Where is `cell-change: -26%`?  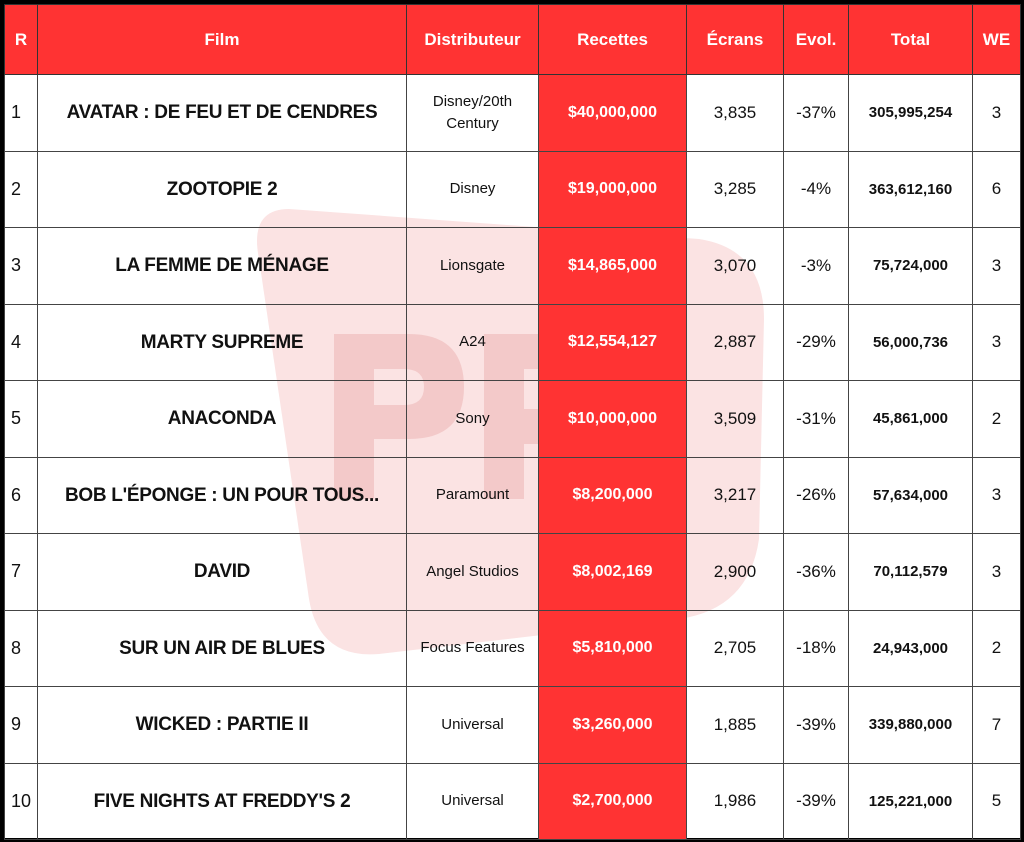
cell-change: -26% is located at coordinates (816, 495).